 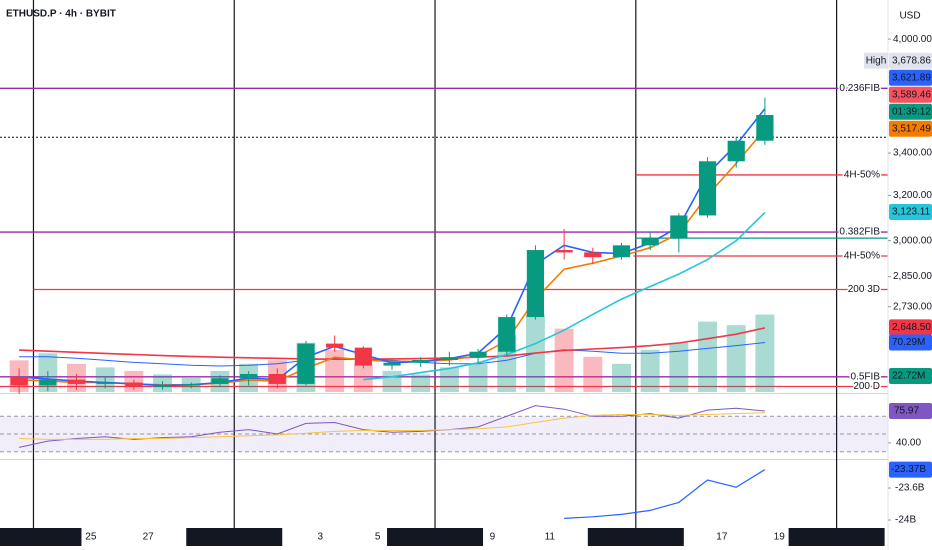 I want to click on x-tick-label: Mon 14 Jul '25 00:00, so click(x=636, y=537).